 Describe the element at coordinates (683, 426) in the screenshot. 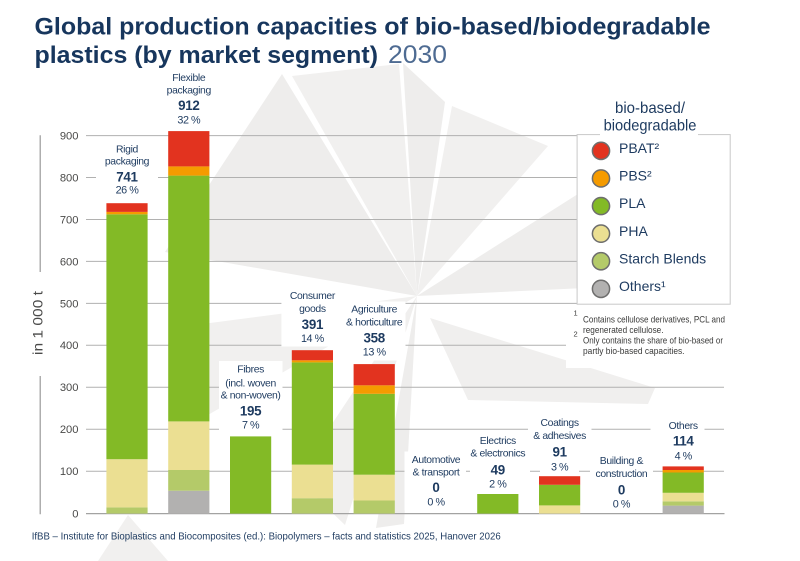

I see `svg-text: Others` at that location.